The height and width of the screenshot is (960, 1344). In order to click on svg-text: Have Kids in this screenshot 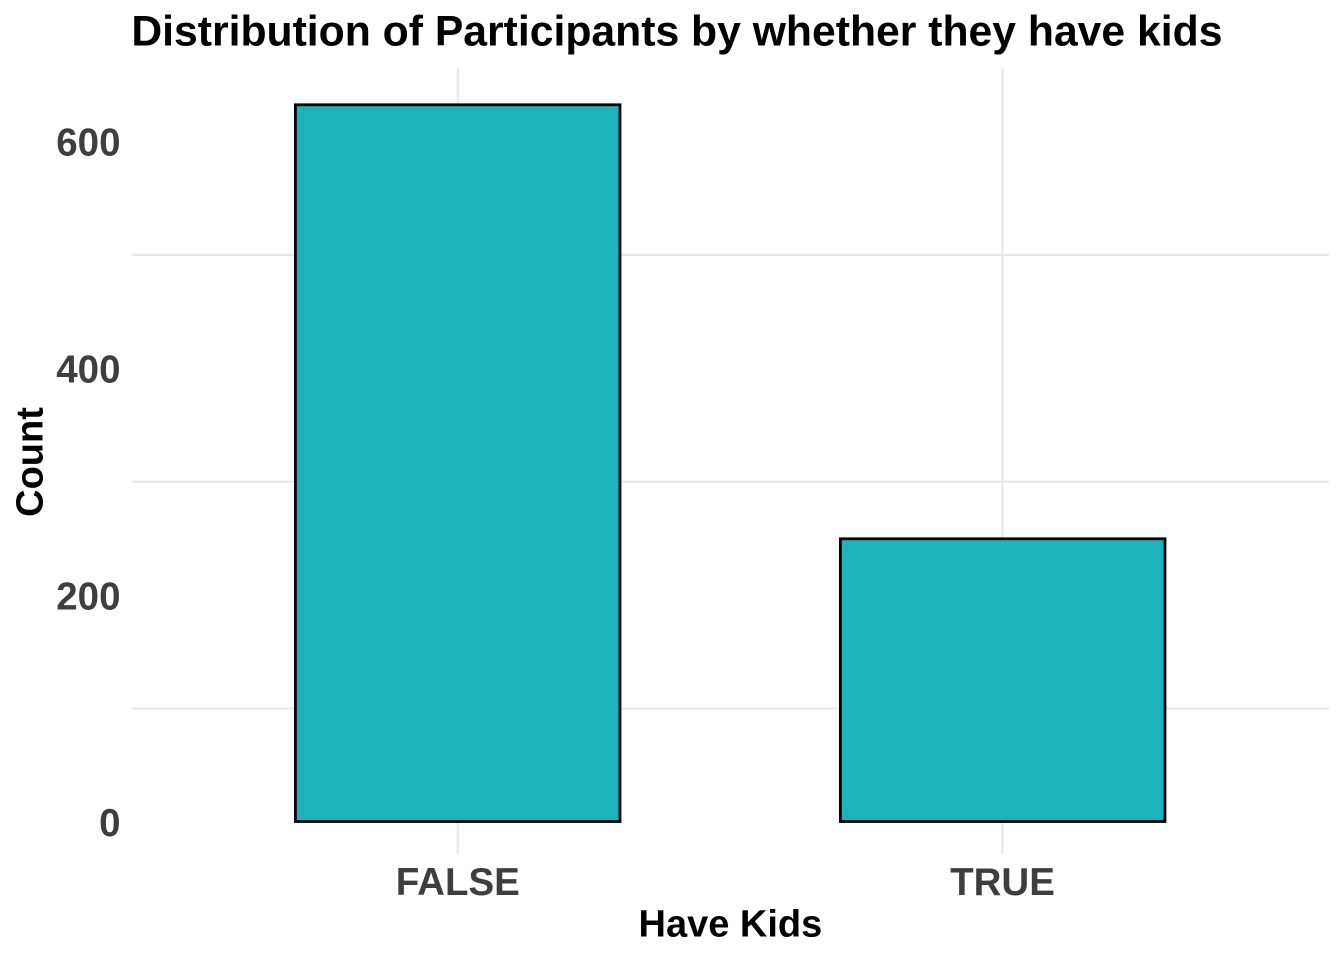, I will do `click(731, 925)`.